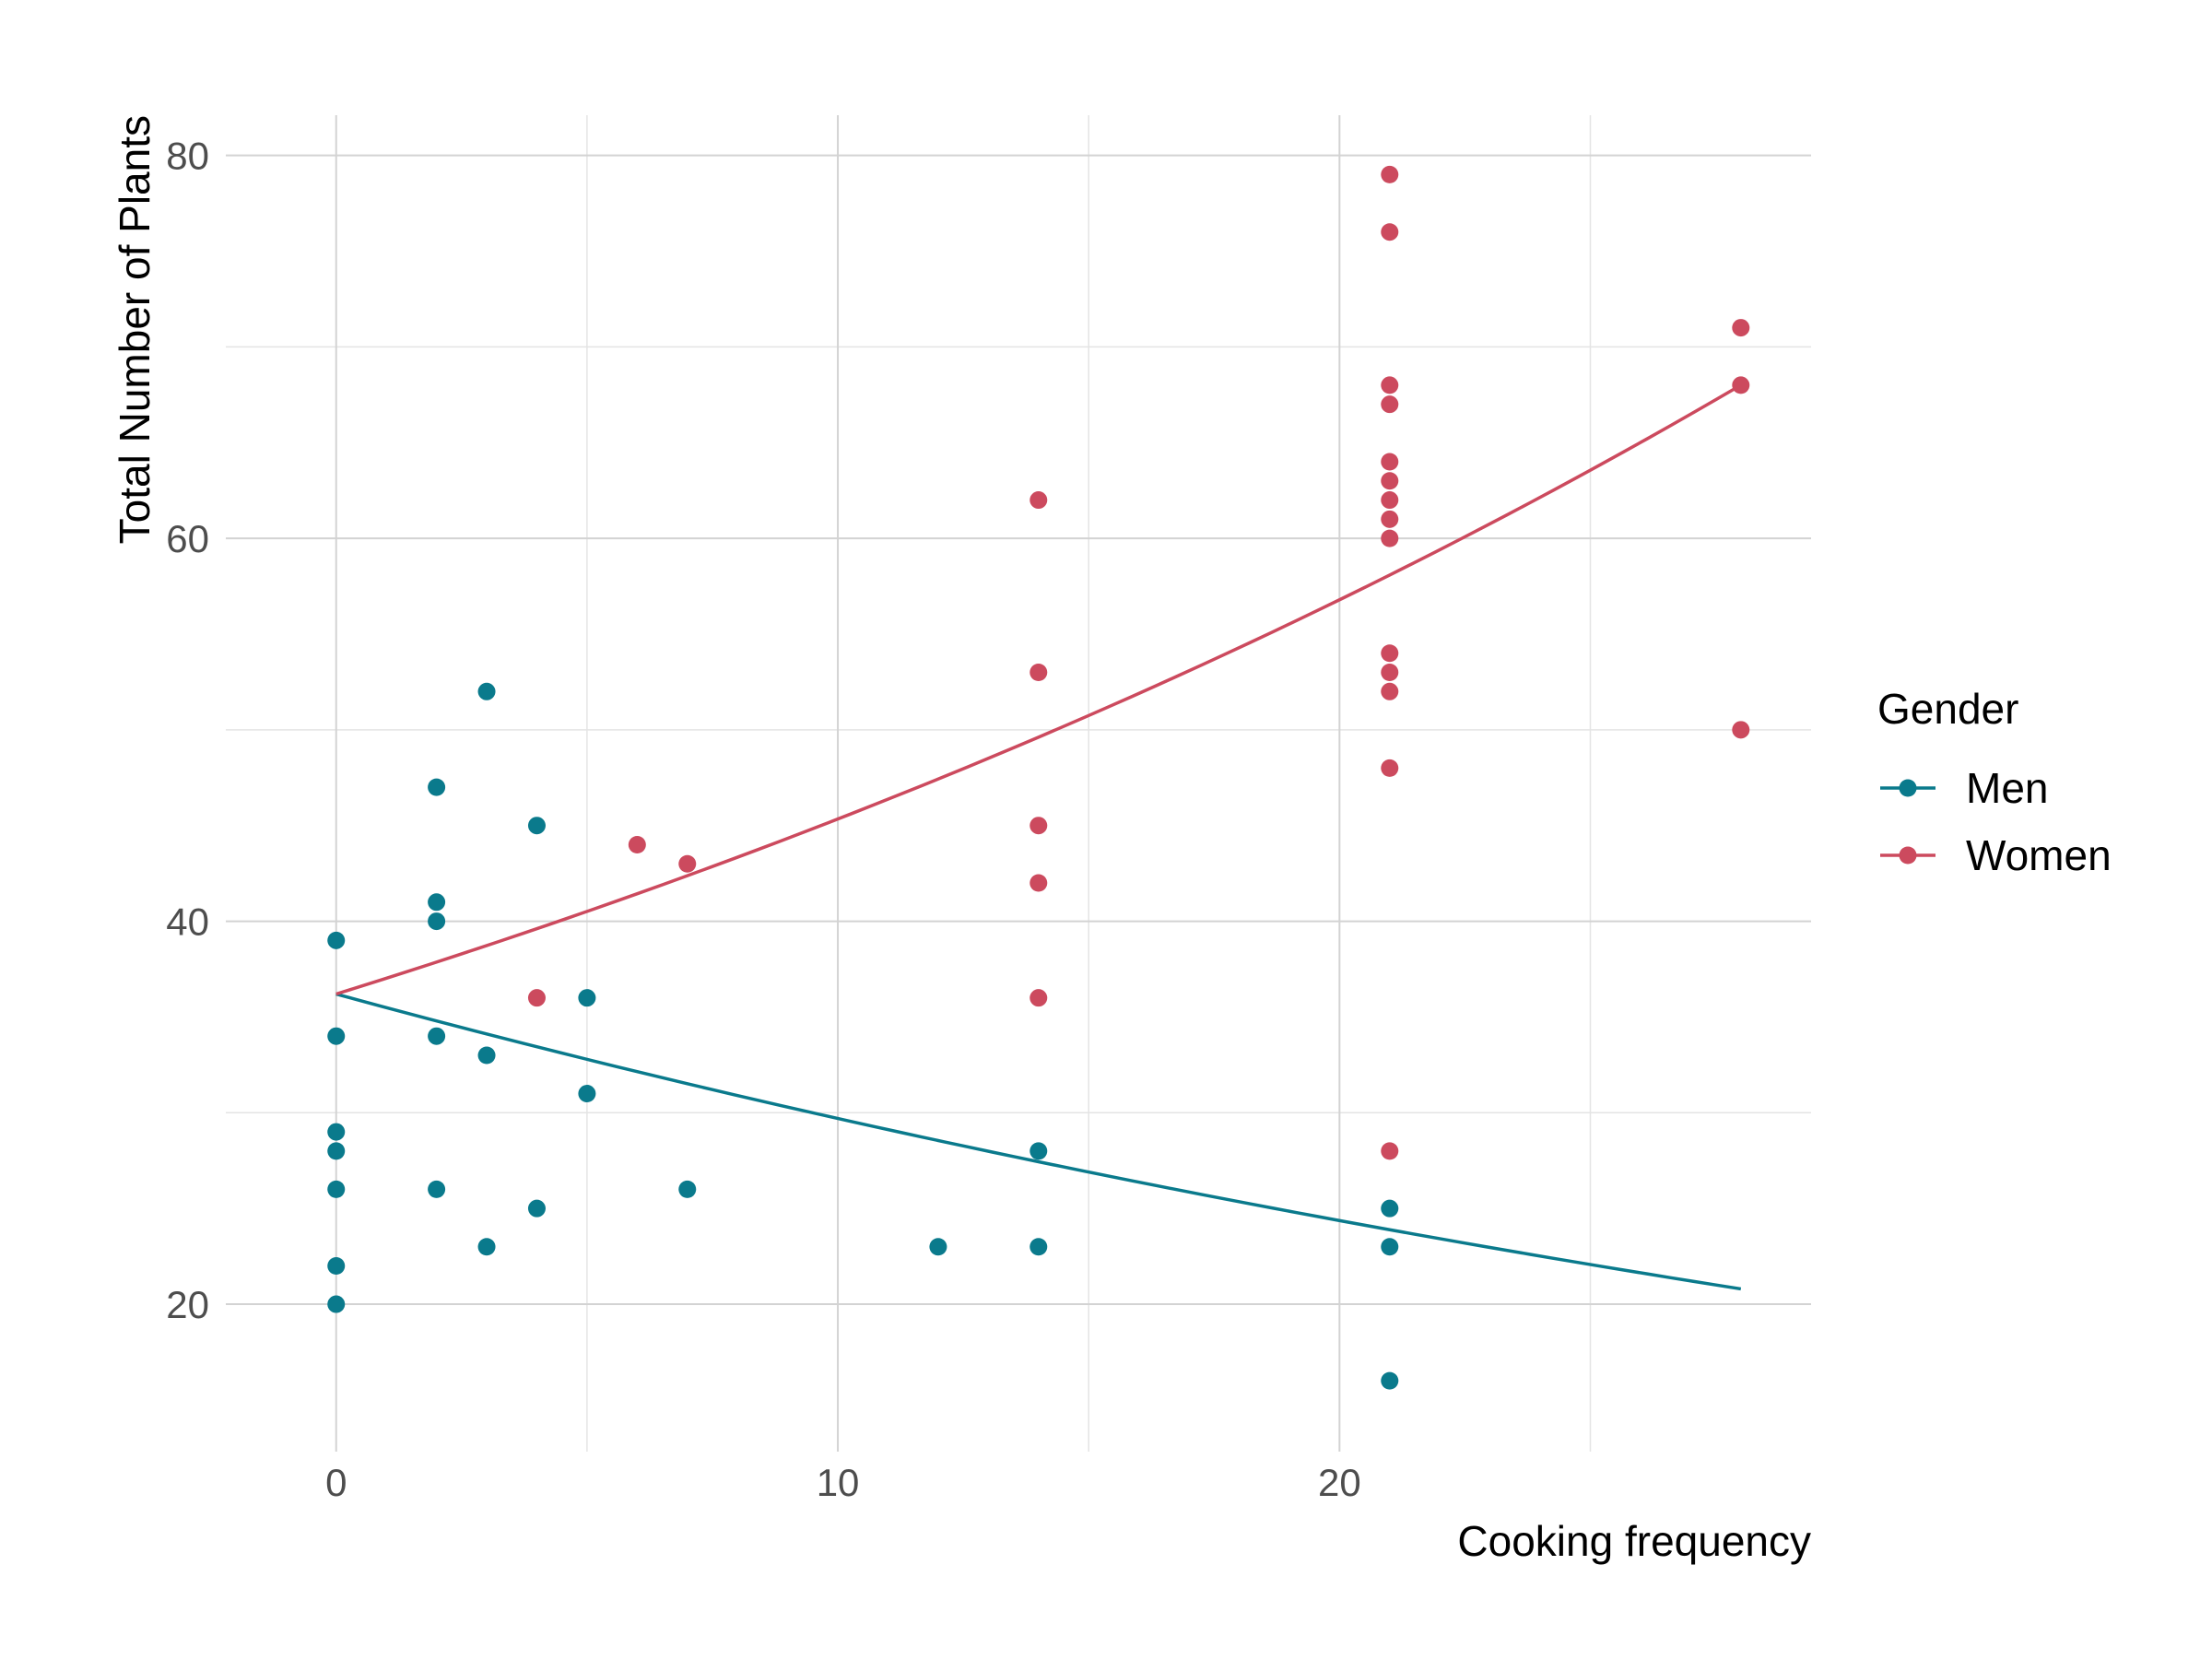 This screenshot has width=2212, height=1659. I want to click on legend: Gender Men Women, so click(1994, 782).